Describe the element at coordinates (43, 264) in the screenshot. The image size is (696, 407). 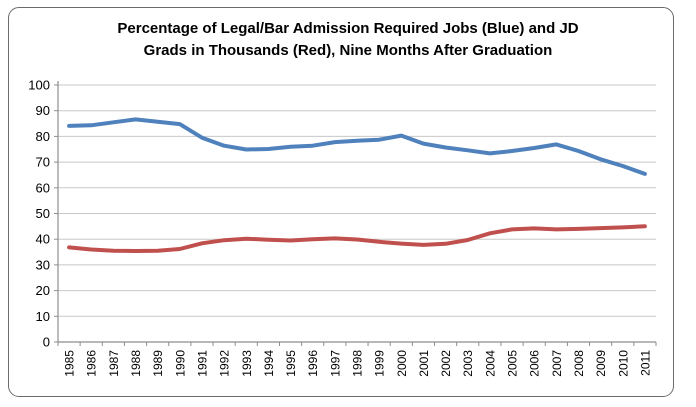
I see `y-tick-label: 30` at that location.